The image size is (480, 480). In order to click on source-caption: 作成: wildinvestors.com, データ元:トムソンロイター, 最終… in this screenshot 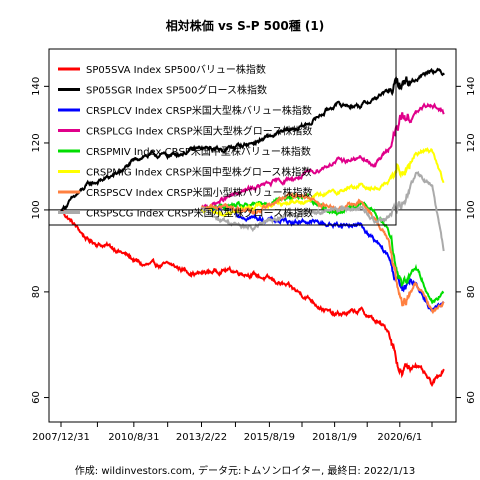, I will do `click(245, 470)`.